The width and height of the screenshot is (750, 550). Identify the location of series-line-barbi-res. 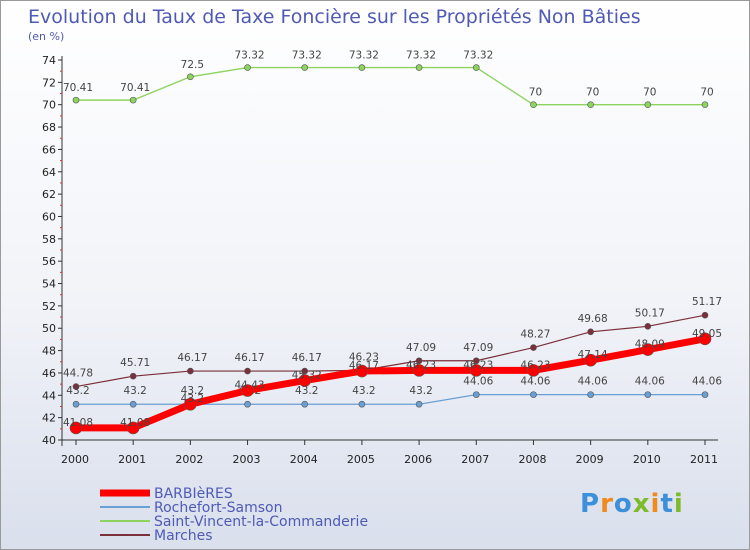
(391, 383).